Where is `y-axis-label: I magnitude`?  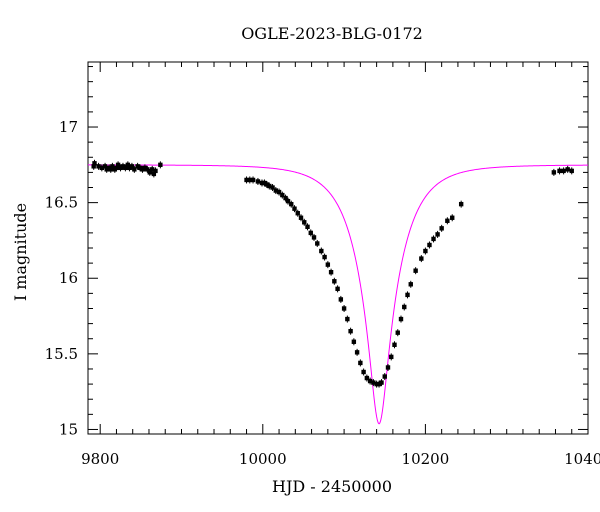 y-axis-label: I magnitude is located at coordinates (20, 252).